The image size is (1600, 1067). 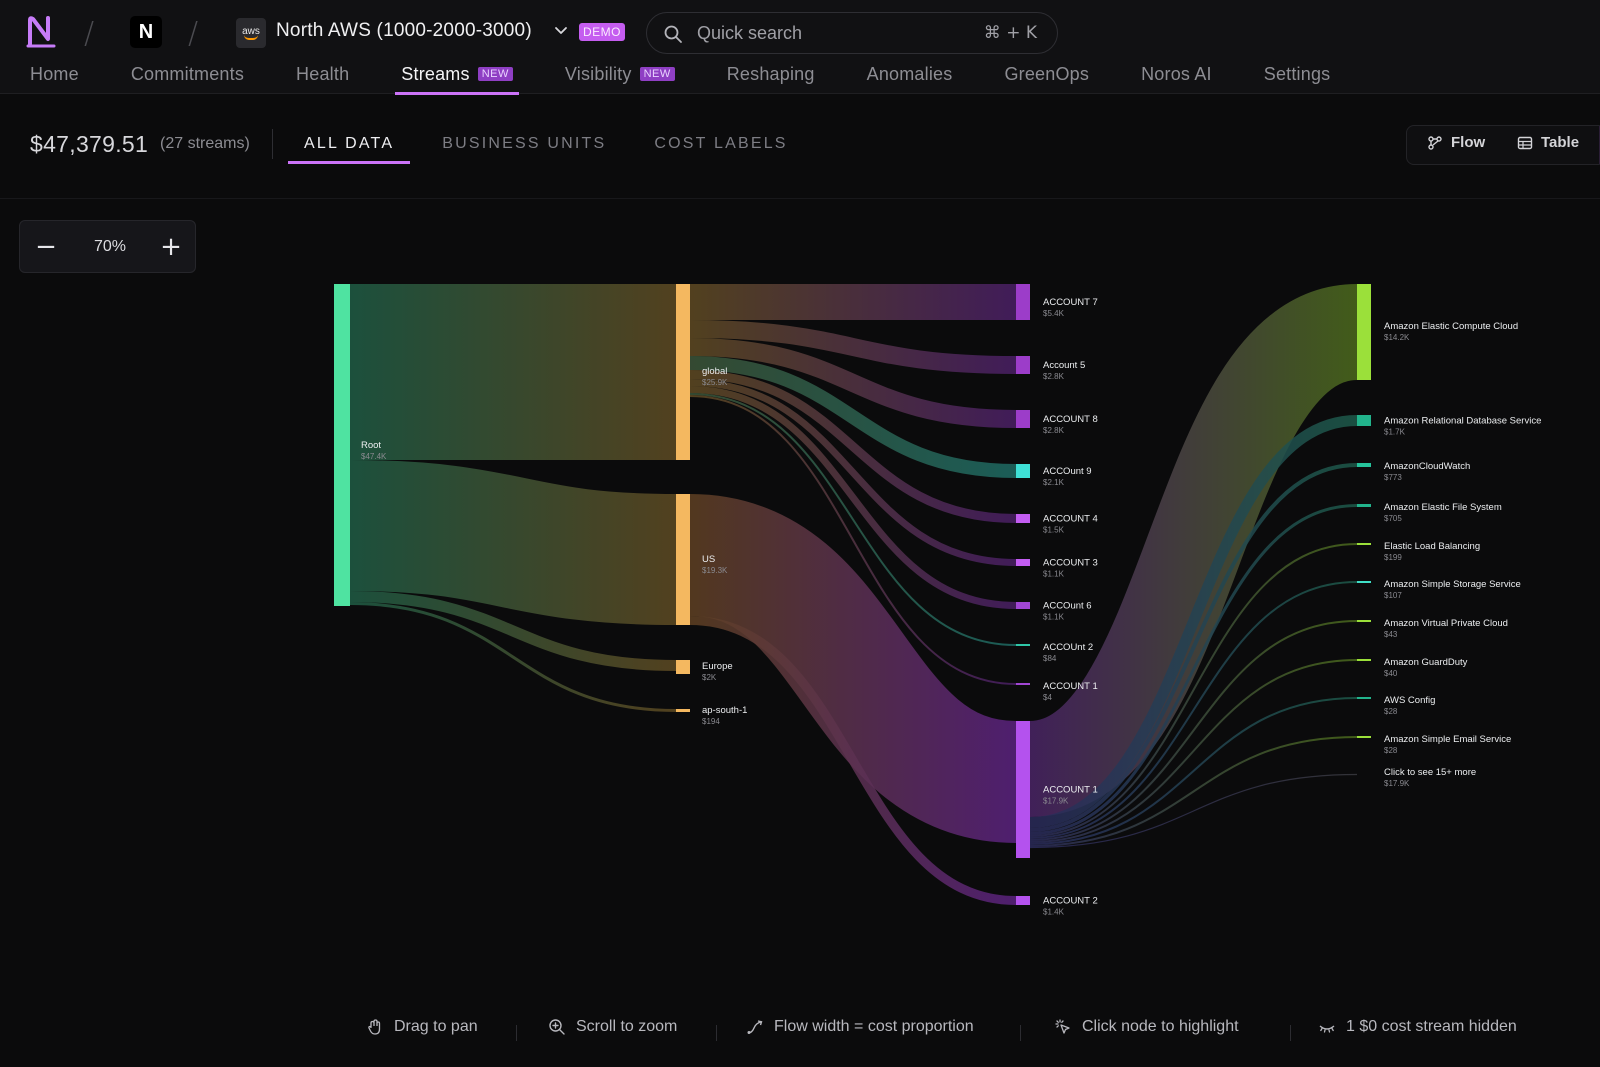 I want to click on sankey-node-ses, so click(x=1364, y=737).